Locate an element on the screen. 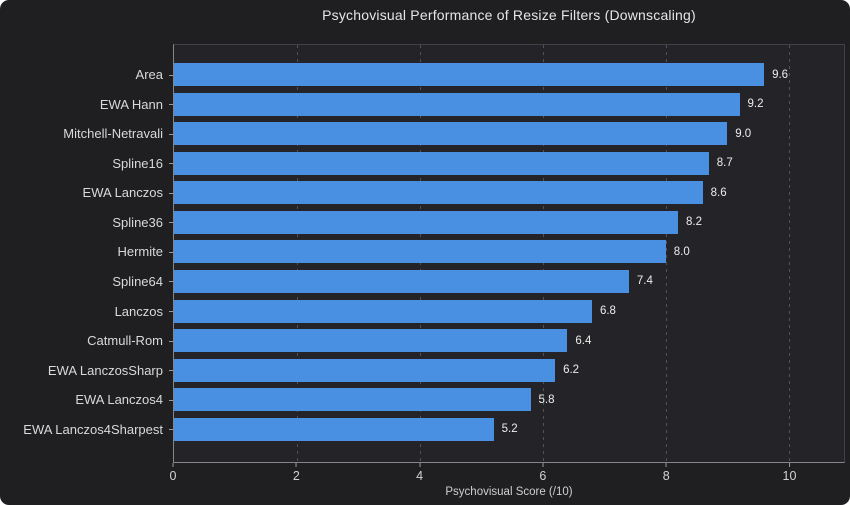  bar-spline64 is located at coordinates (401, 281).